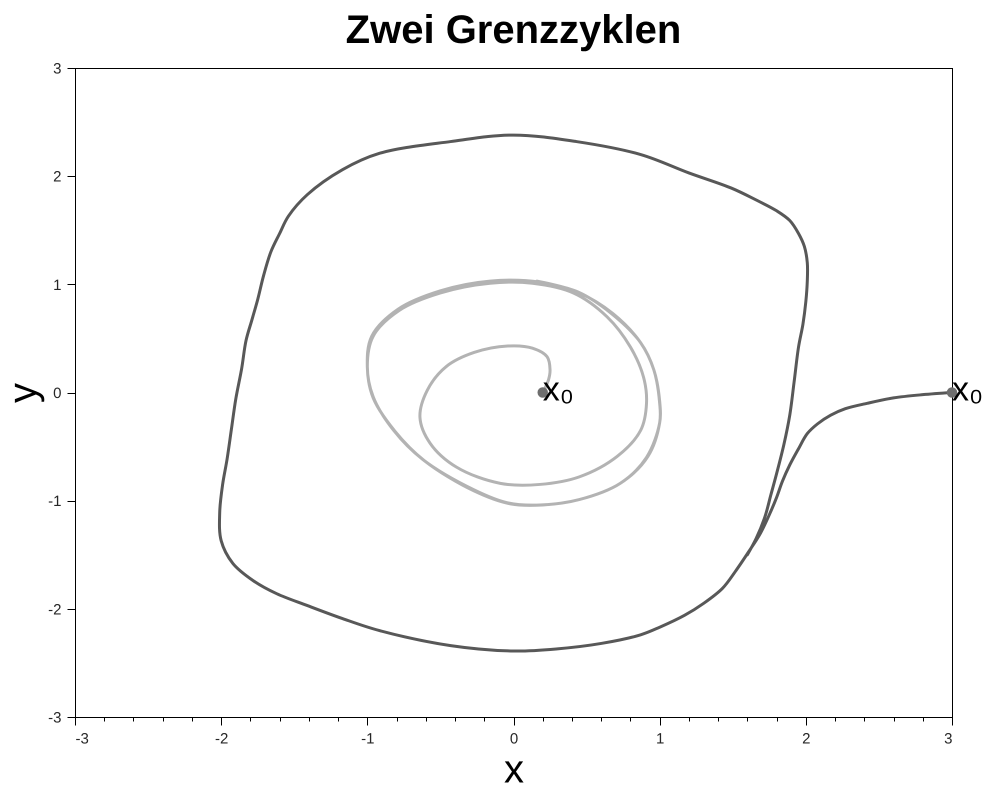 This screenshot has width=992, height=789. What do you see at coordinates (514, 392) in the screenshot?
I see `line-series` at bounding box center [514, 392].